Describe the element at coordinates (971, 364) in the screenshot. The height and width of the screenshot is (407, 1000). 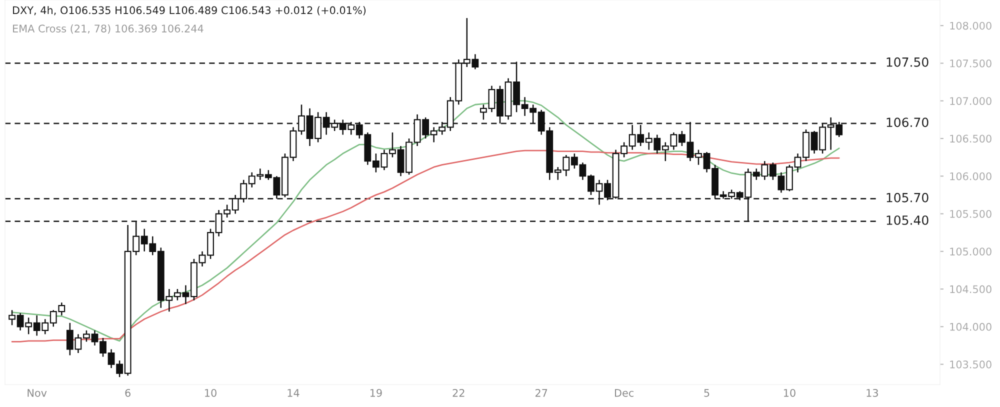
I see `y-tick-label: 103.500` at that location.